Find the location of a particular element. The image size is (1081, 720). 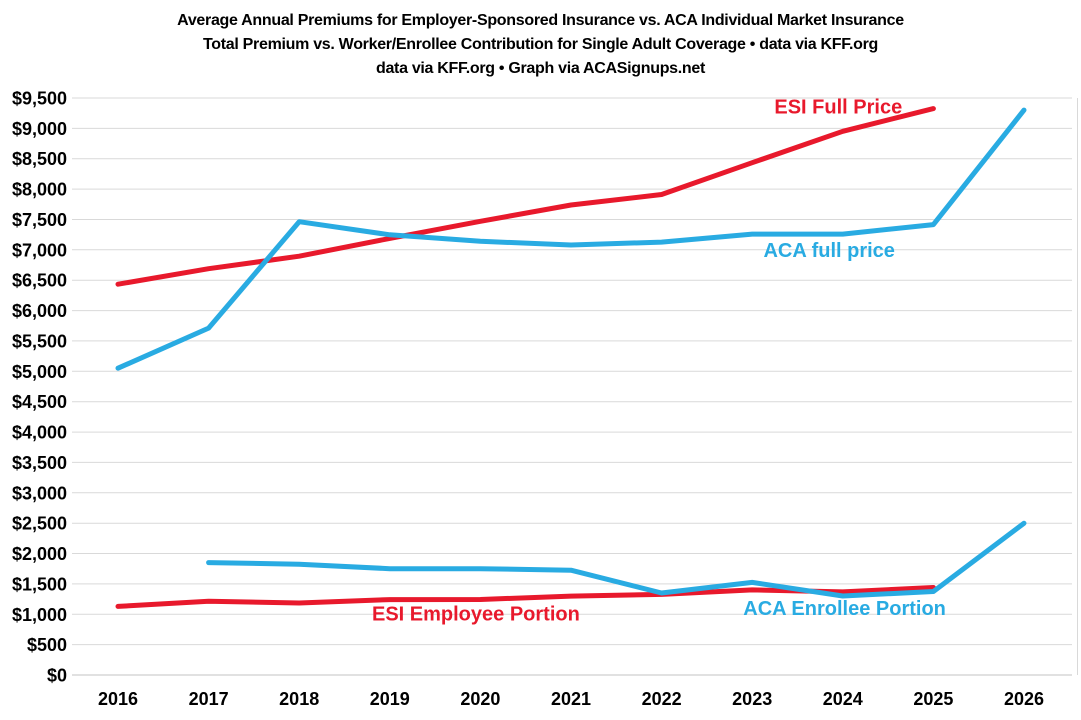

series-label-aca-full-price: ACA full price is located at coordinates (829, 251).